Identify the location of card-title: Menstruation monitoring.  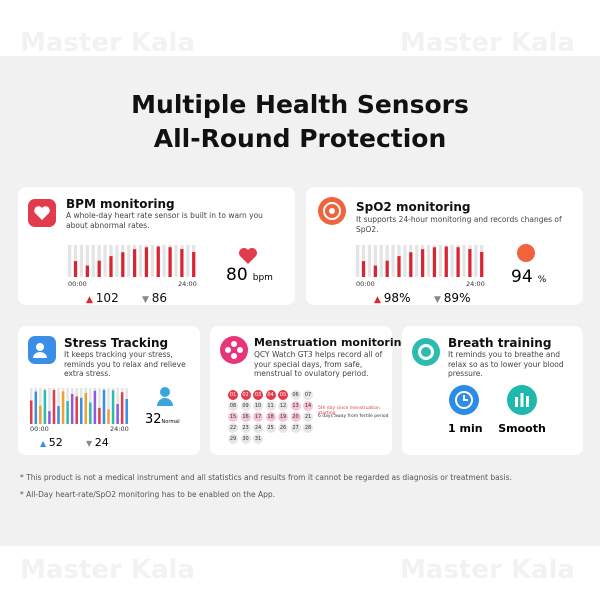
(332, 342).